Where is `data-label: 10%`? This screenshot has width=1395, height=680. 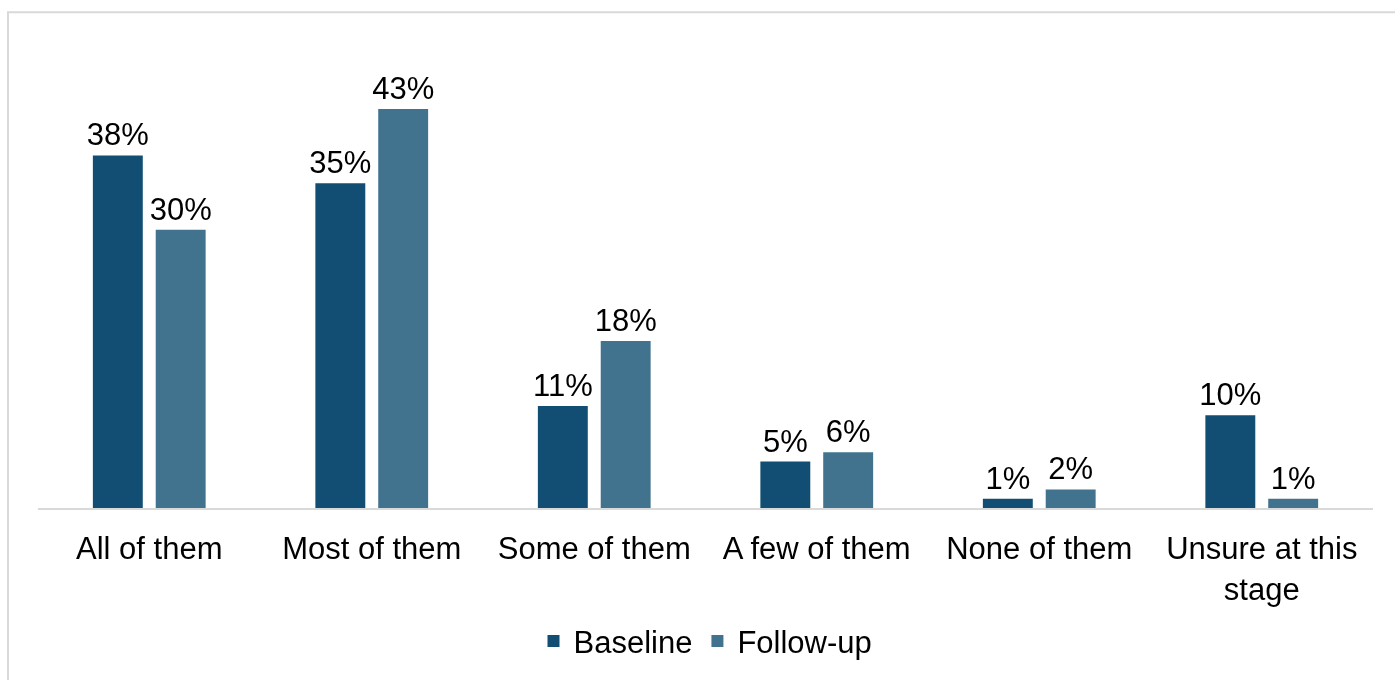 data-label: 10% is located at coordinates (1230, 395).